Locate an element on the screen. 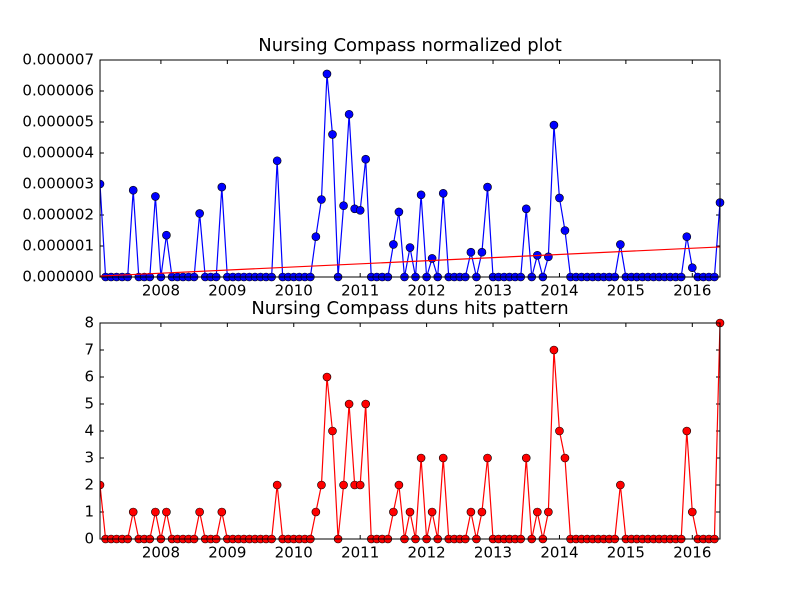 The height and width of the screenshot is (600, 800). y-tick-label: 0.000003 is located at coordinates (58, 184).